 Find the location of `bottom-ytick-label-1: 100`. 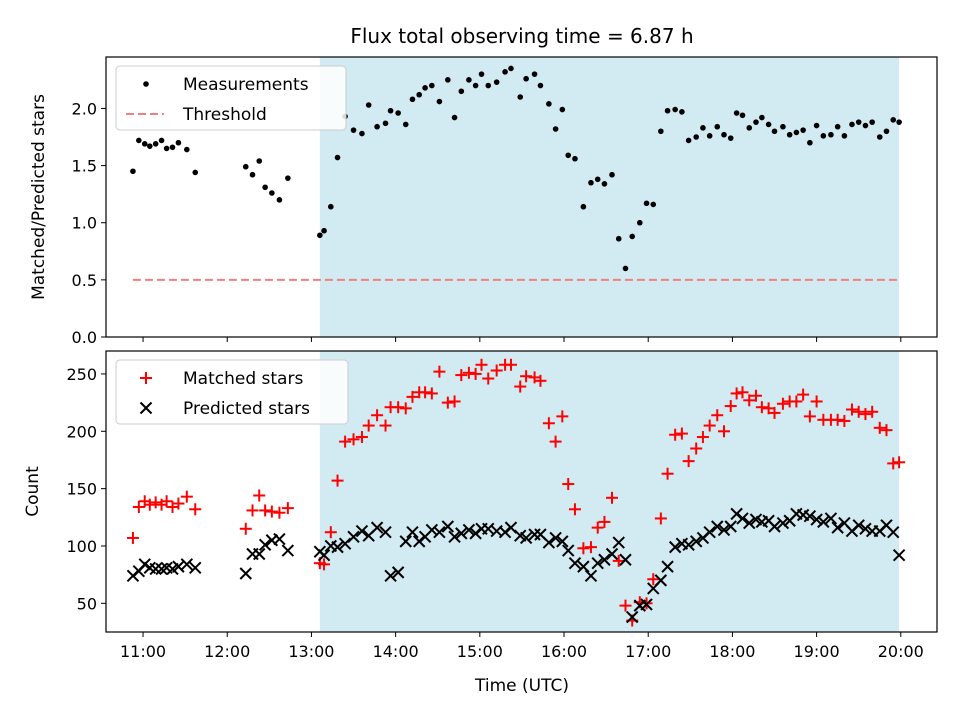

bottom-ytick-label-1: 100 is located at coordinates (81, 546).